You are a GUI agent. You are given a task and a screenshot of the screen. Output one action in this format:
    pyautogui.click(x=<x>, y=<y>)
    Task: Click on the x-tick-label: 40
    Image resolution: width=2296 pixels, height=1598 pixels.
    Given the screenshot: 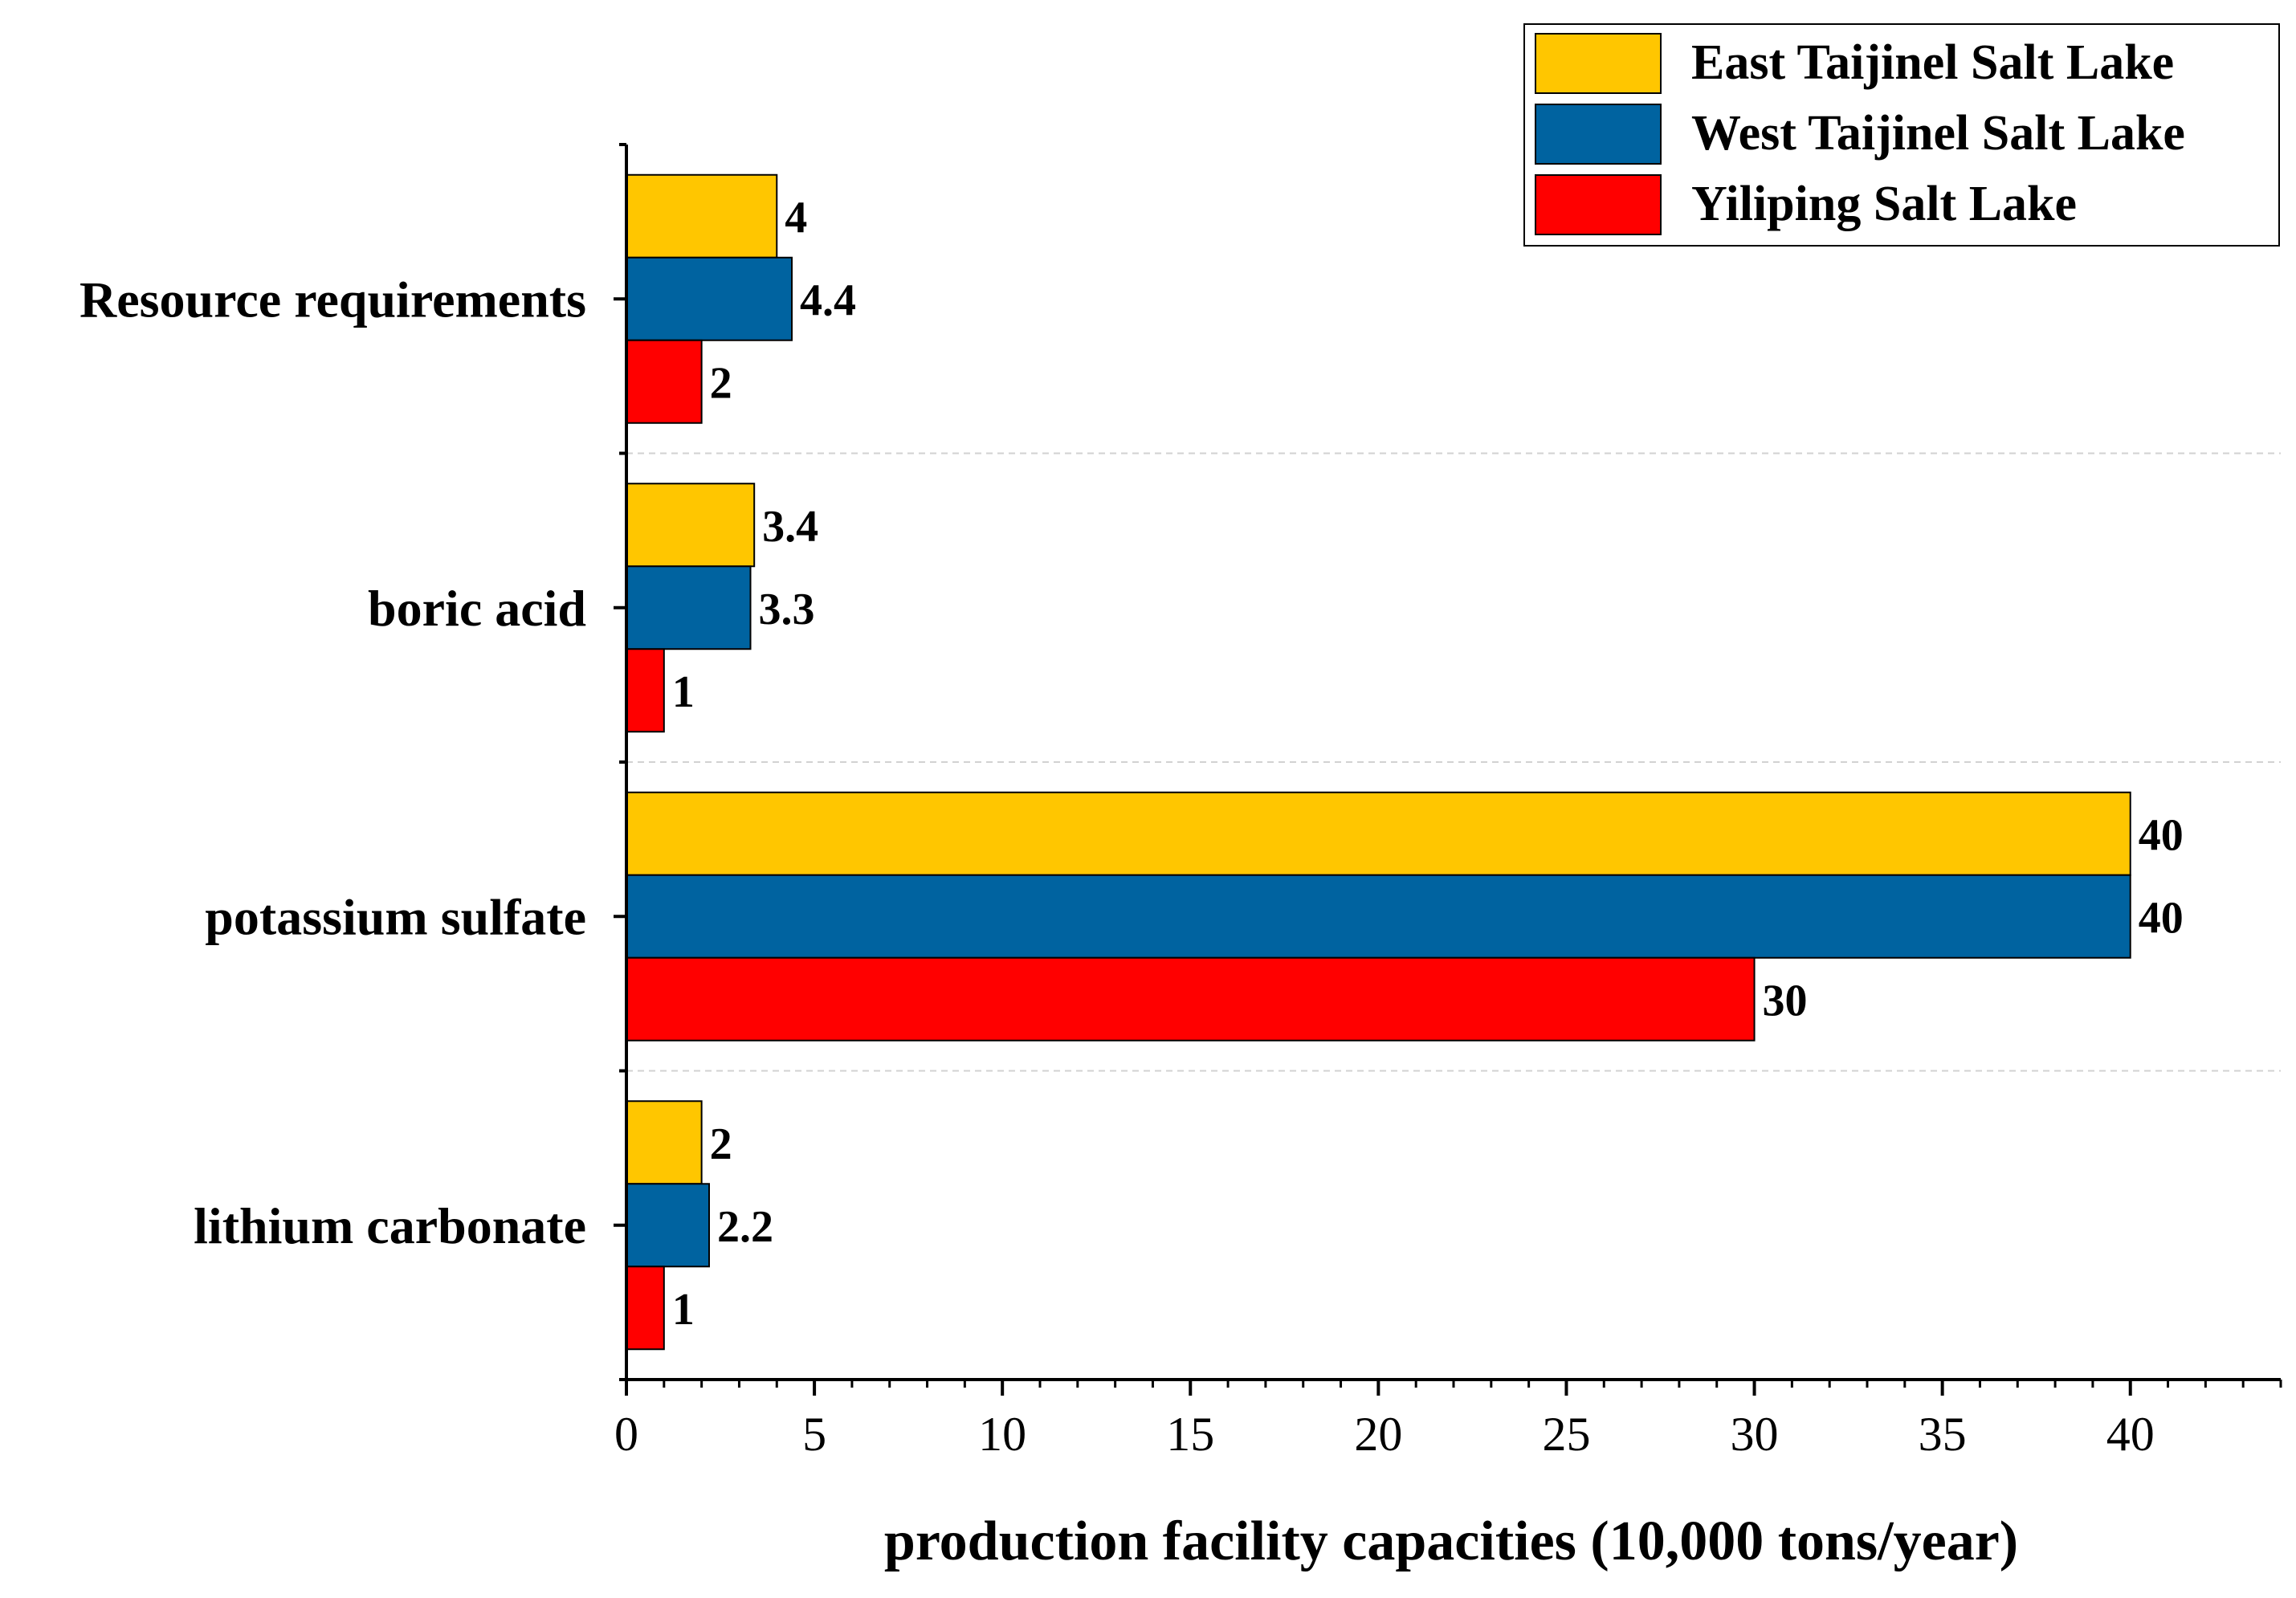 What is the action you would take?
    pyautogui.click(x=2131, y=1434)
    